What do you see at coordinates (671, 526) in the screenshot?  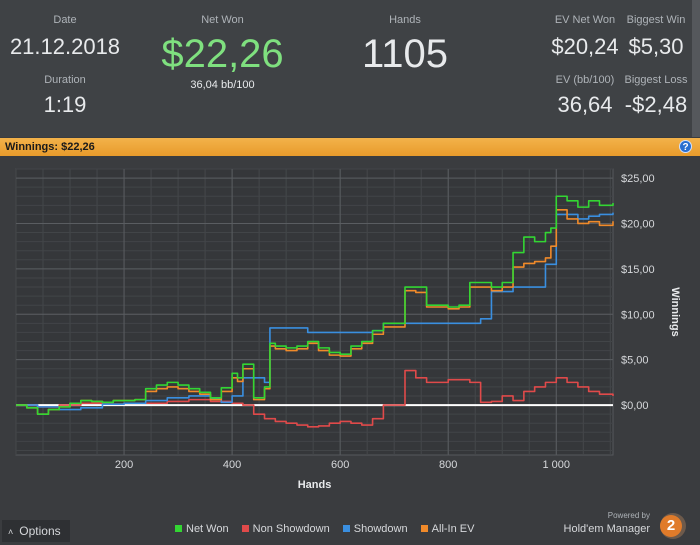 I see `brand-logo-icon: 2` at bounding box center [671, 526].